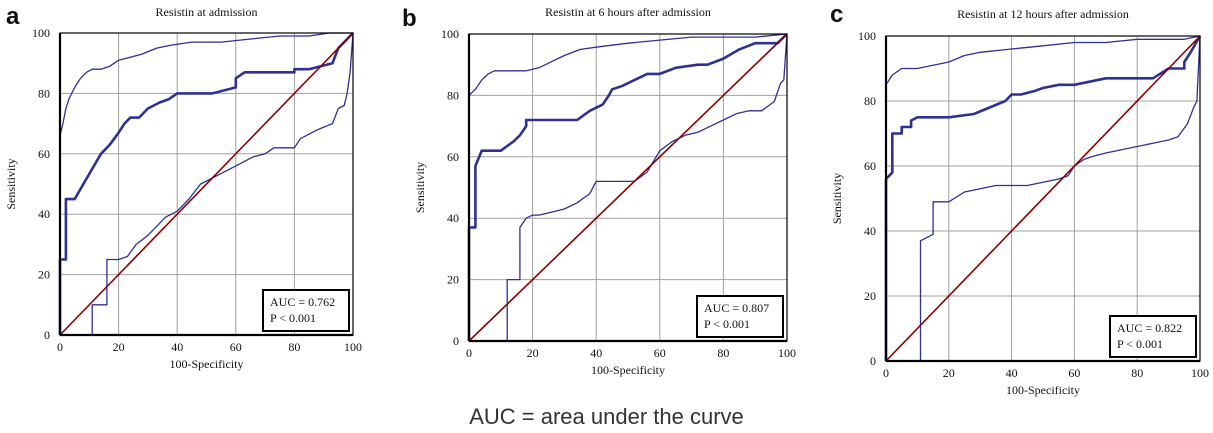 The image size is (1213, 433). I want to click on panel-letter: a, so click(13, 16).